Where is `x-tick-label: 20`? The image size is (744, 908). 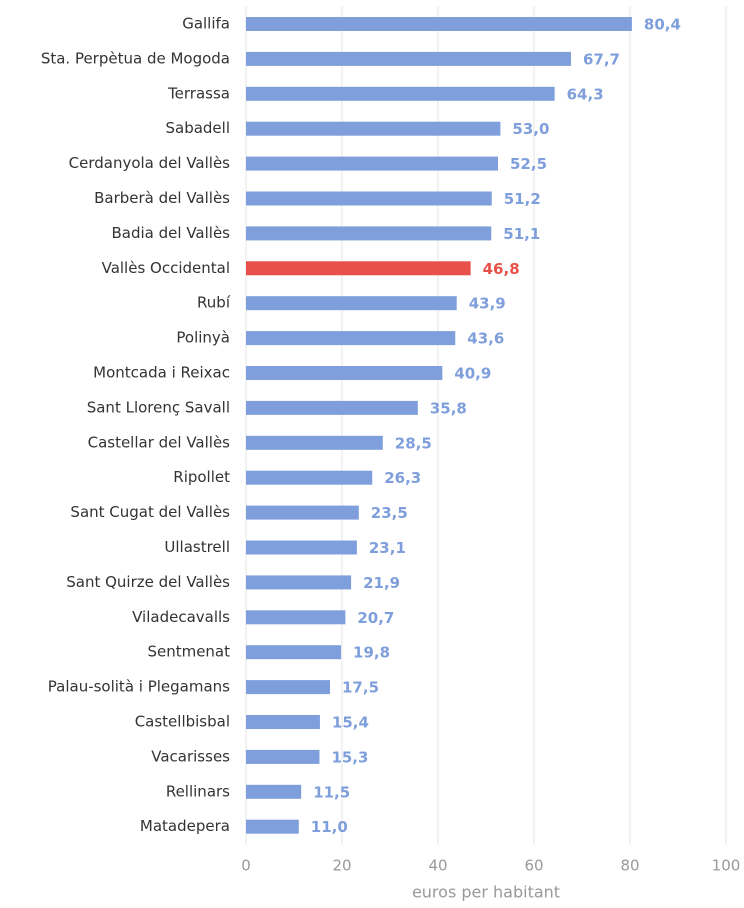 x-tick-label: 20 is located at coordinates (341, 866).